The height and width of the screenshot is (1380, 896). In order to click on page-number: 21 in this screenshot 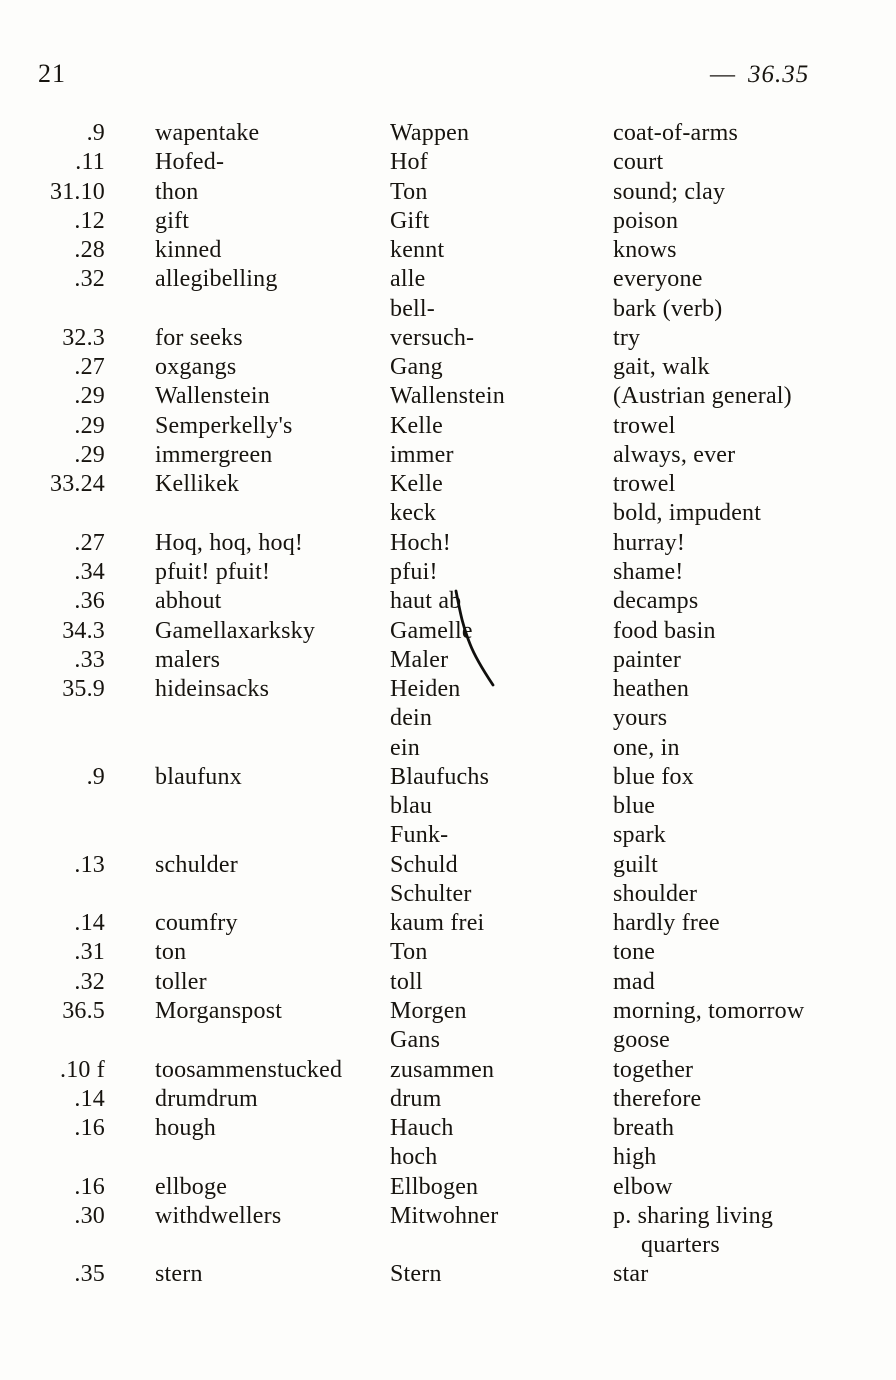, I will do `click(52, 73)`.